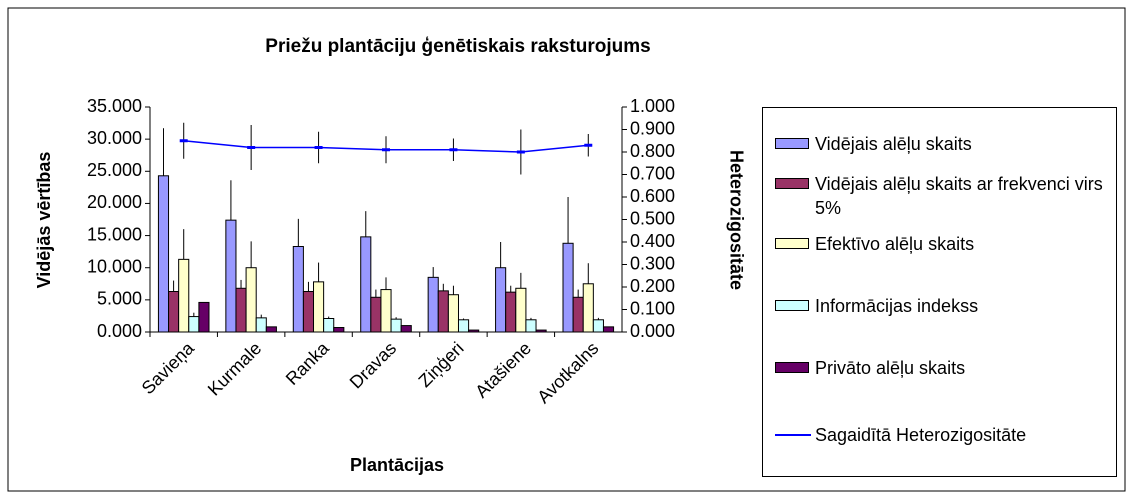 The width and height of the screenshot is (1134, 499). Describe the element at coordinates (114, 202) in the screenshot. I see `y-tick-label: 20.000` at that location.